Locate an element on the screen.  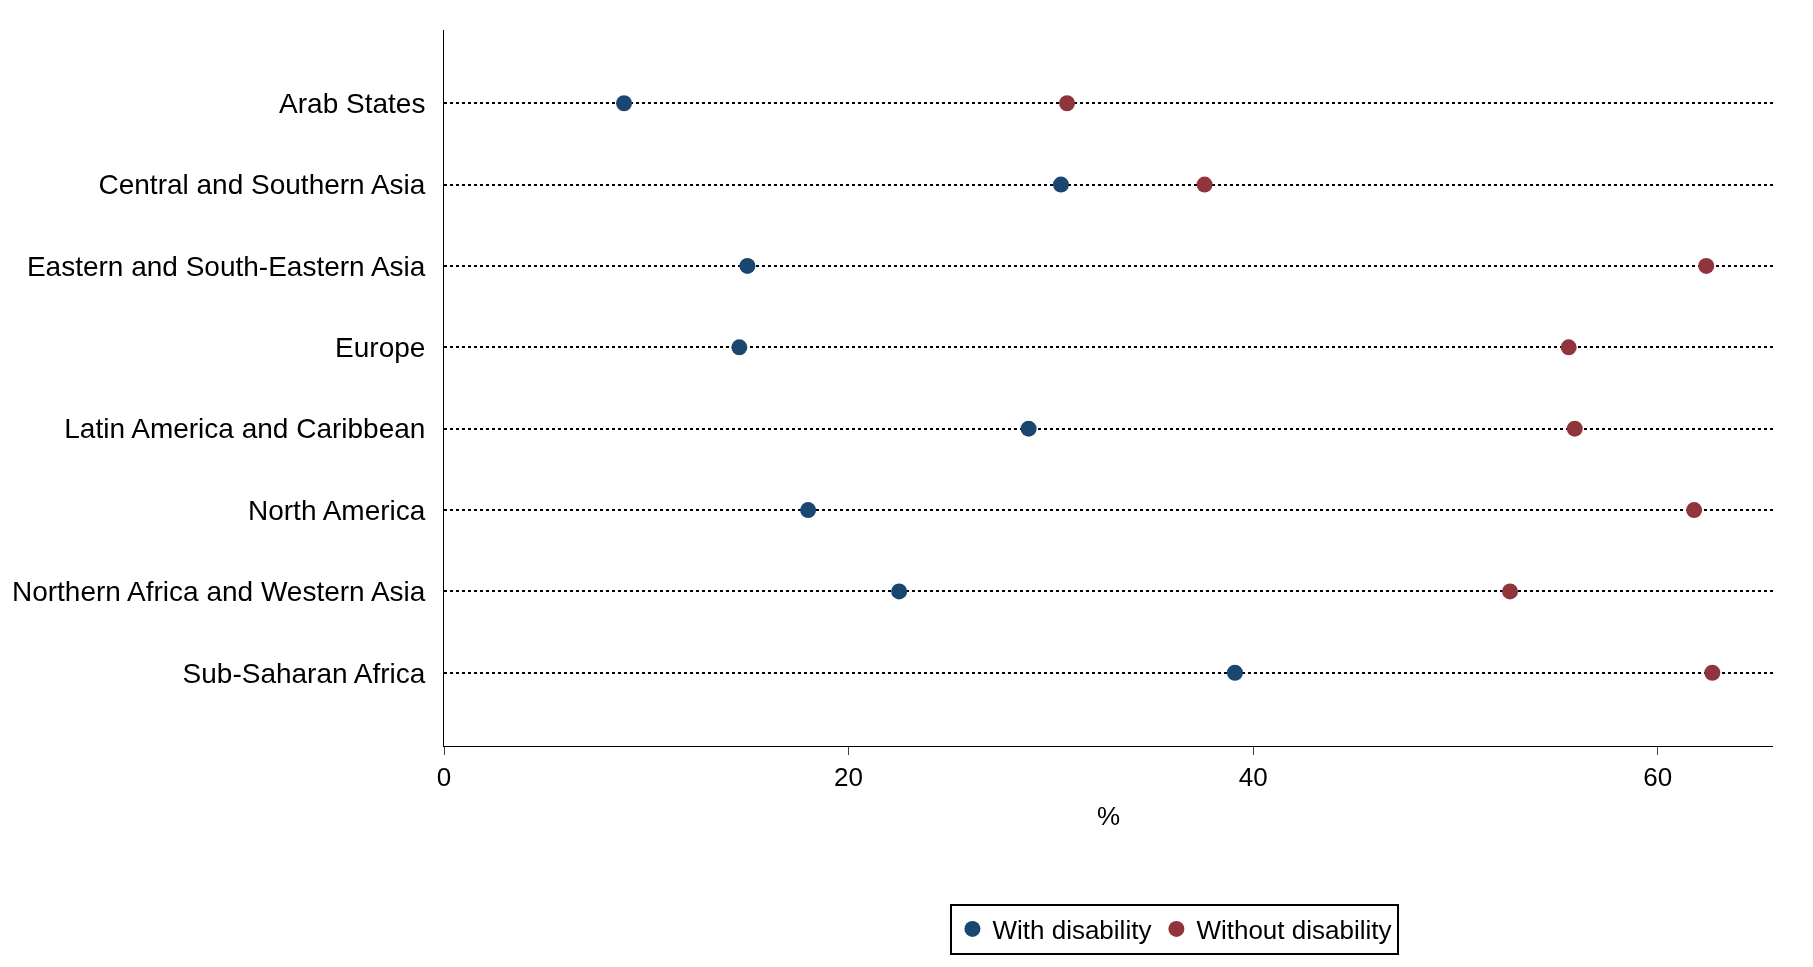
x-tick-label: 40 is located at coordinates (1253, 777).